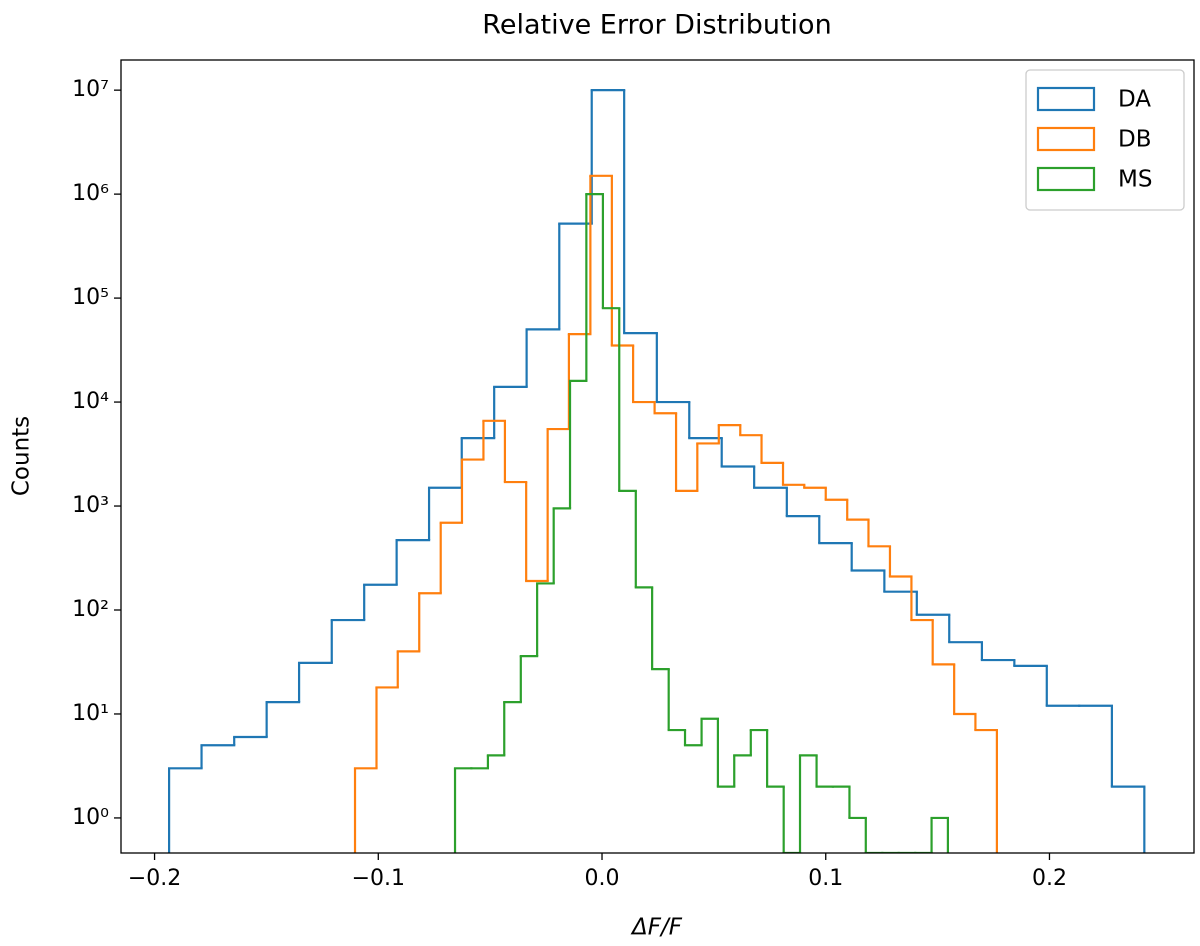 The image size is (1200, 946). Describe the element at coordinates (154, 878) in the screenshot. I see `x-tick-label: −0.2` at that location.